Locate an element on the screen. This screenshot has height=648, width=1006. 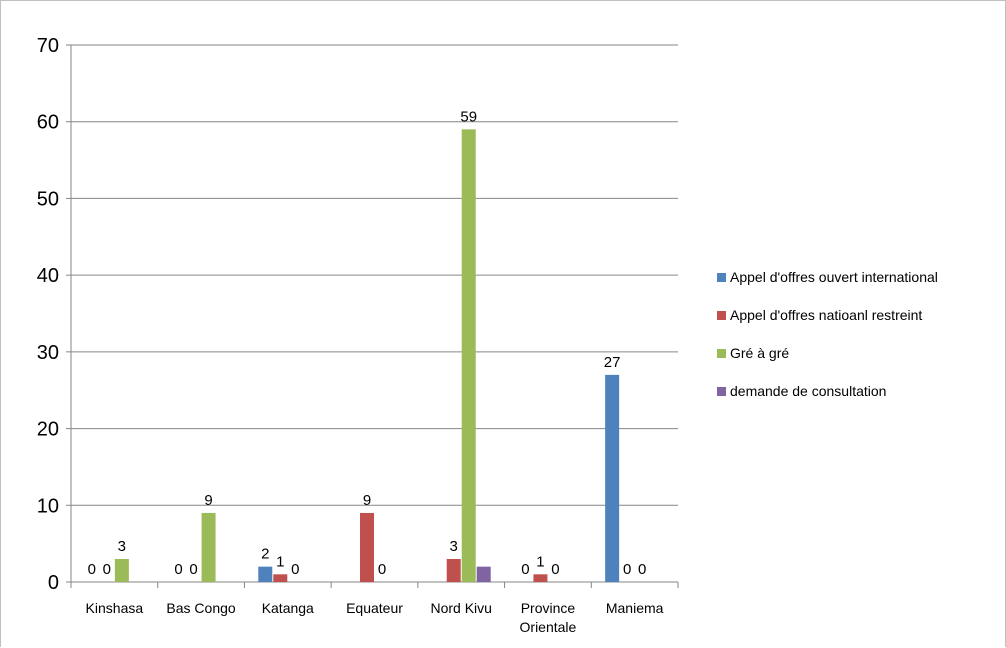
data-label: 2 is located at coordinates (265, 554).